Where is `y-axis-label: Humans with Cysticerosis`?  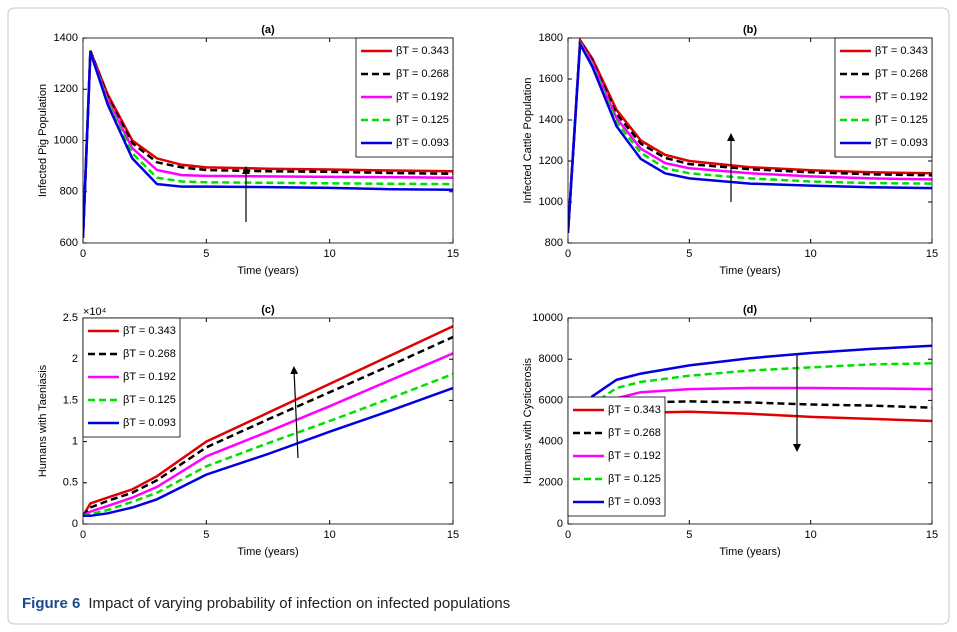 y-axis-label: Humans with Cysticerosis is located at coordinates (528, 421).